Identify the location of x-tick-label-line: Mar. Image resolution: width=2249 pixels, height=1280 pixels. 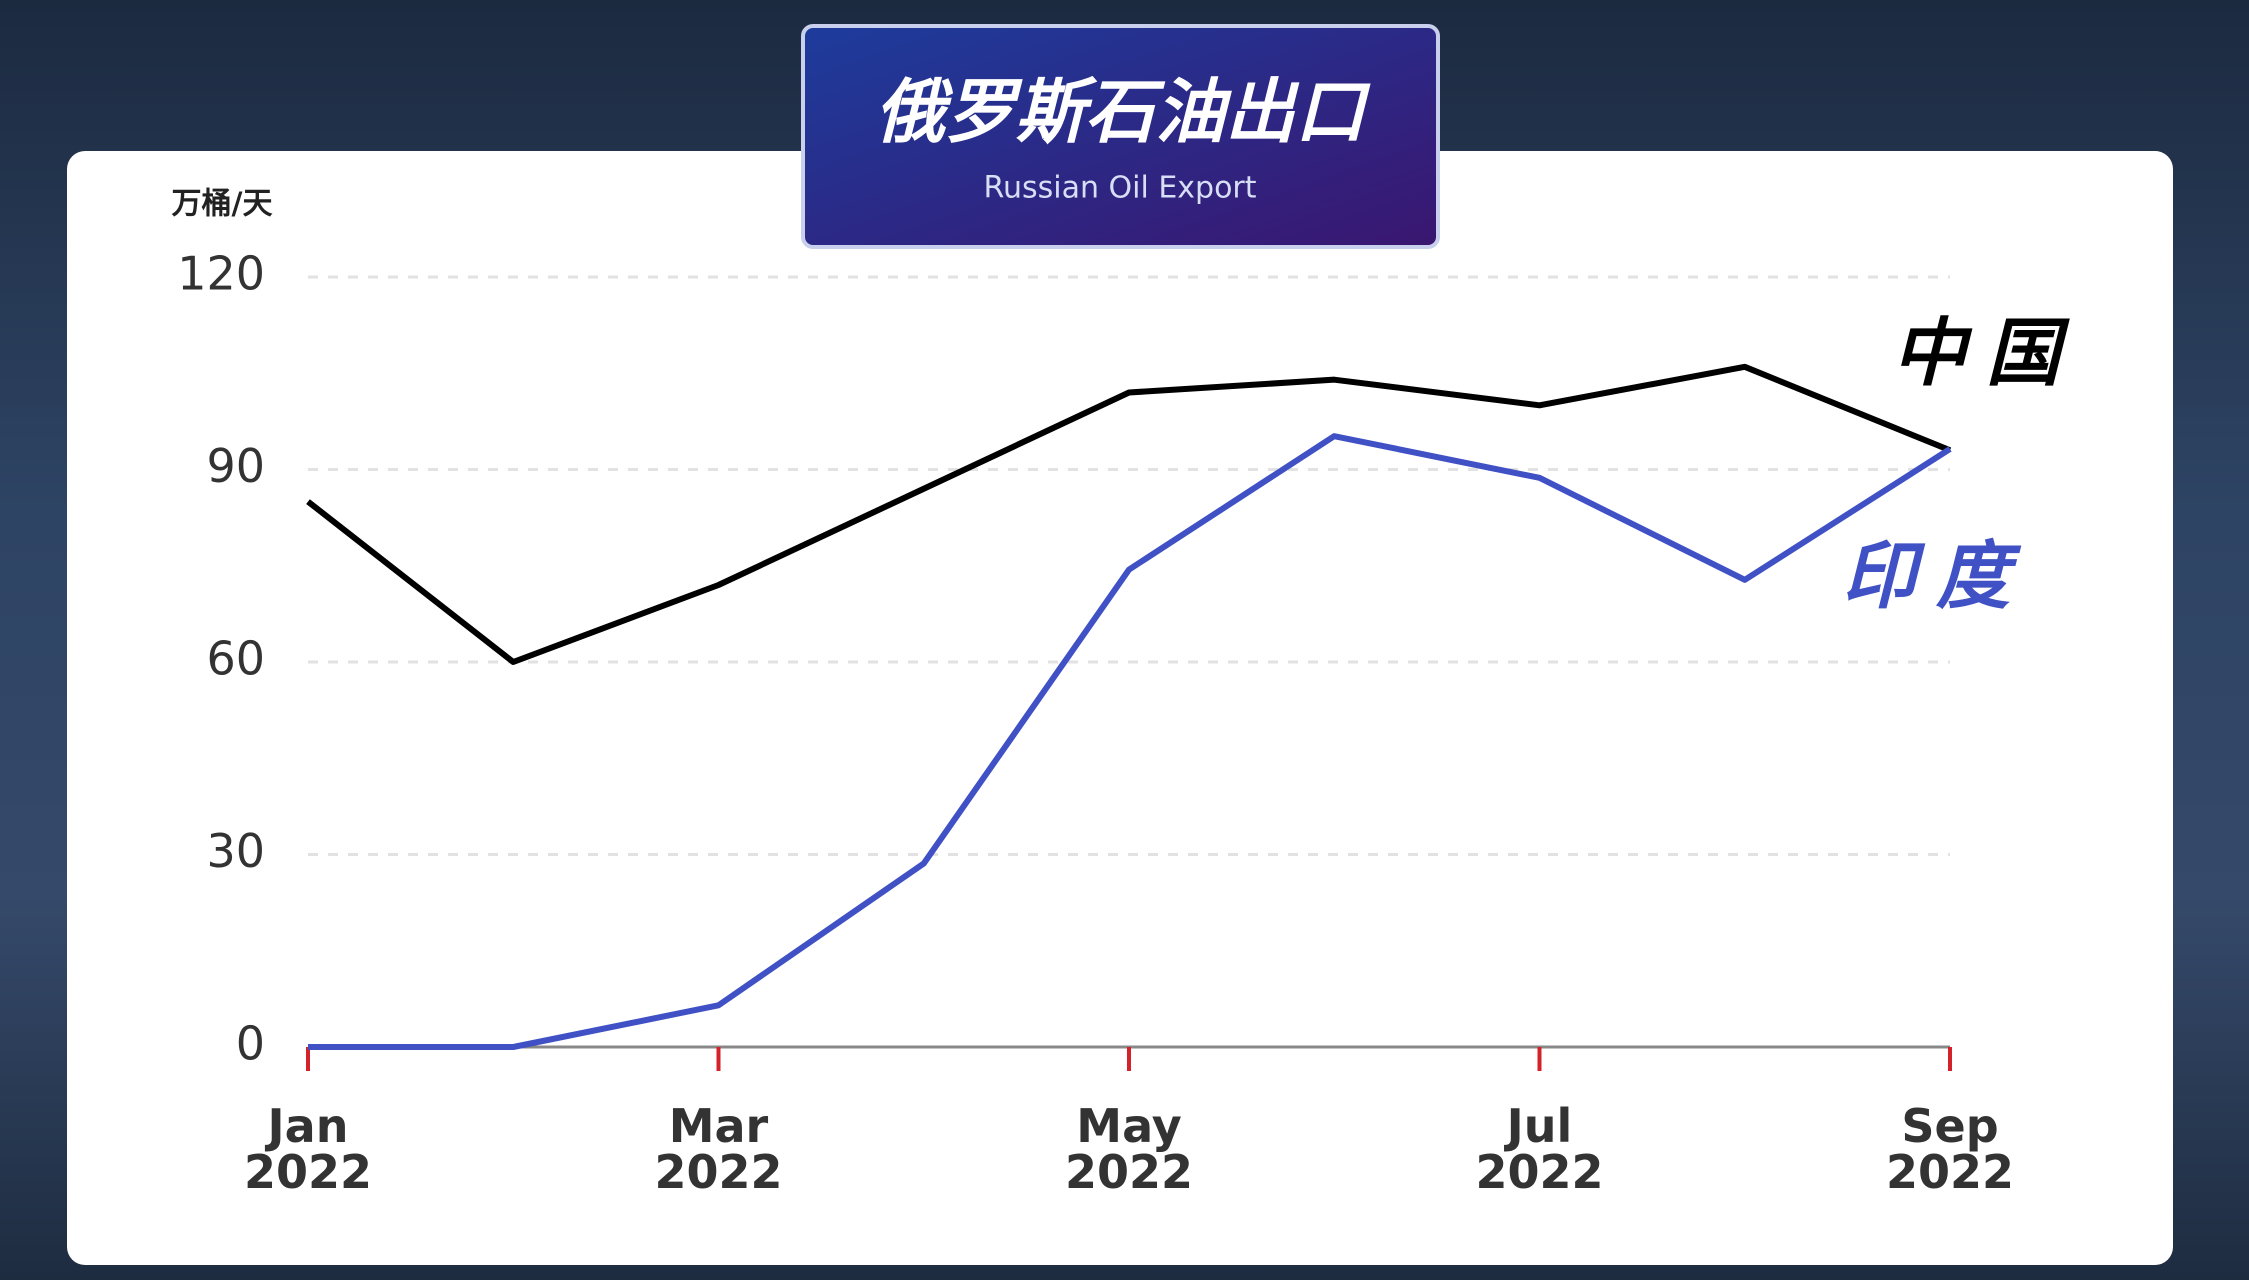
(719, 1126).